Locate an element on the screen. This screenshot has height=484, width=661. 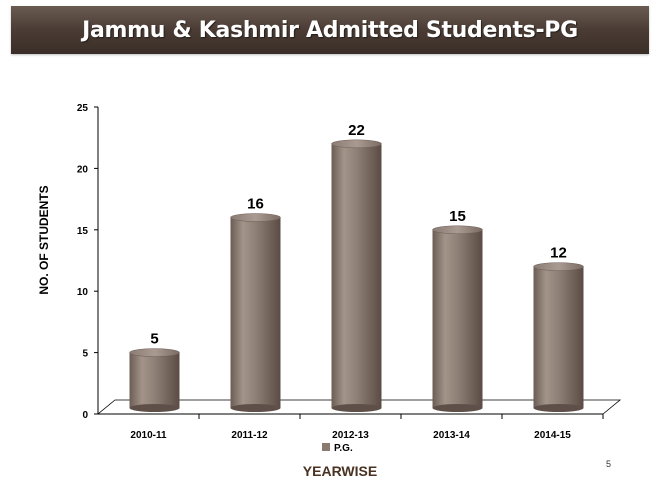
y-tick-label: 20 is located at coordinates (83, 169).